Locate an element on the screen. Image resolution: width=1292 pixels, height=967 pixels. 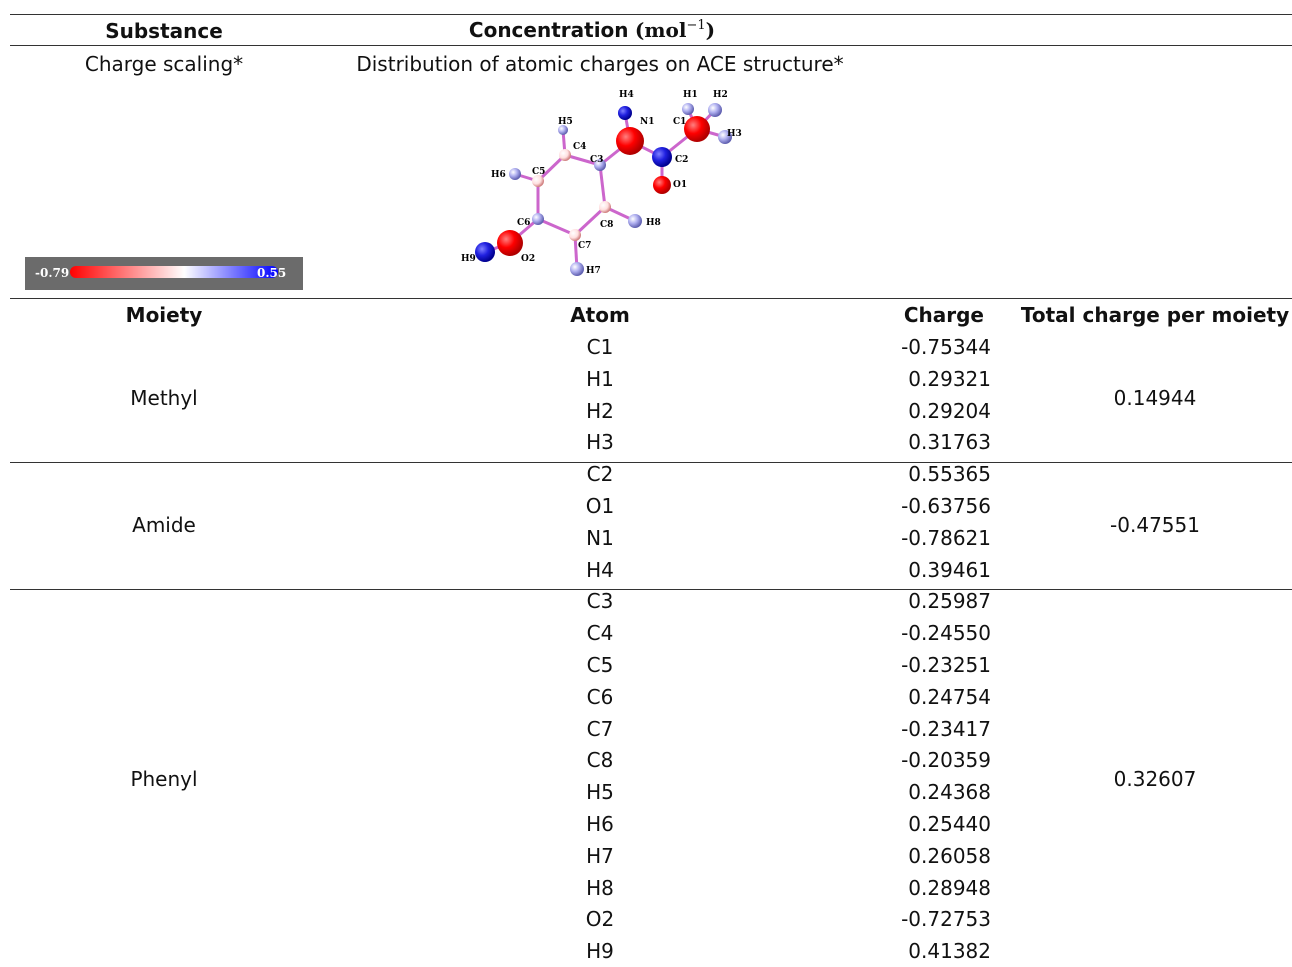
atom-c3 is located at coordinates (600, 165).